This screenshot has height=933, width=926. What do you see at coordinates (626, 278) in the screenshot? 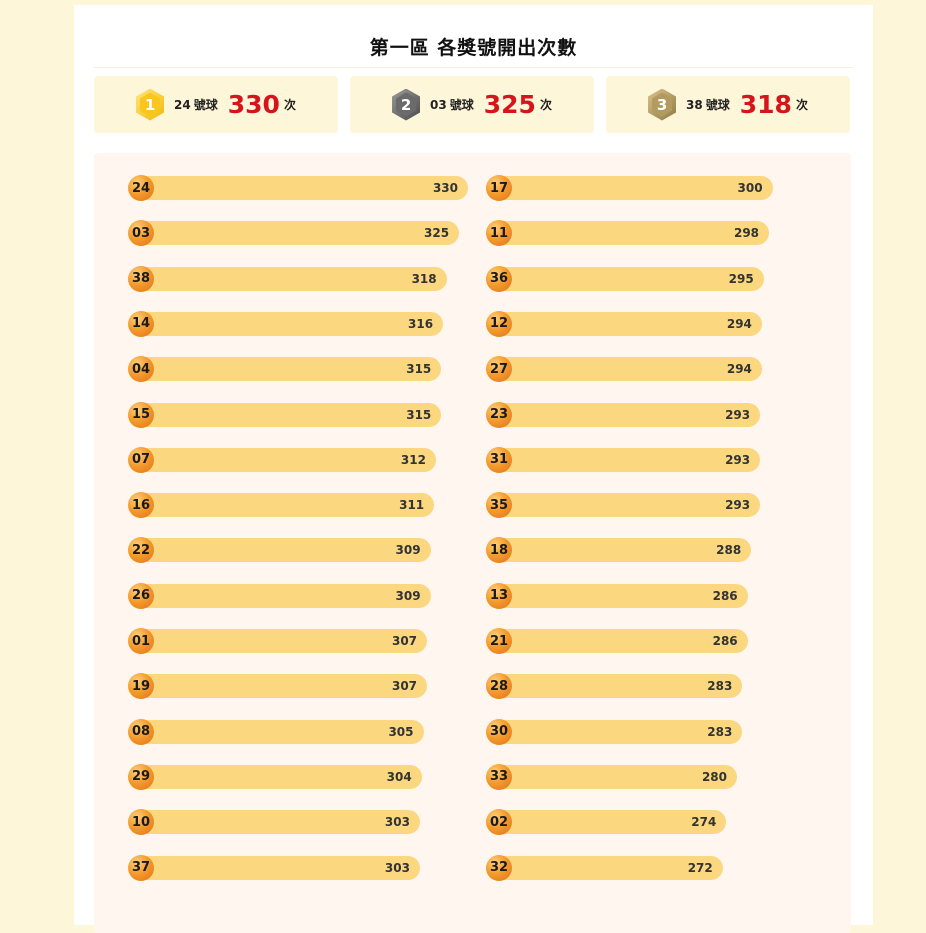
I see `bar: 295` at bounding box center [626, 278].